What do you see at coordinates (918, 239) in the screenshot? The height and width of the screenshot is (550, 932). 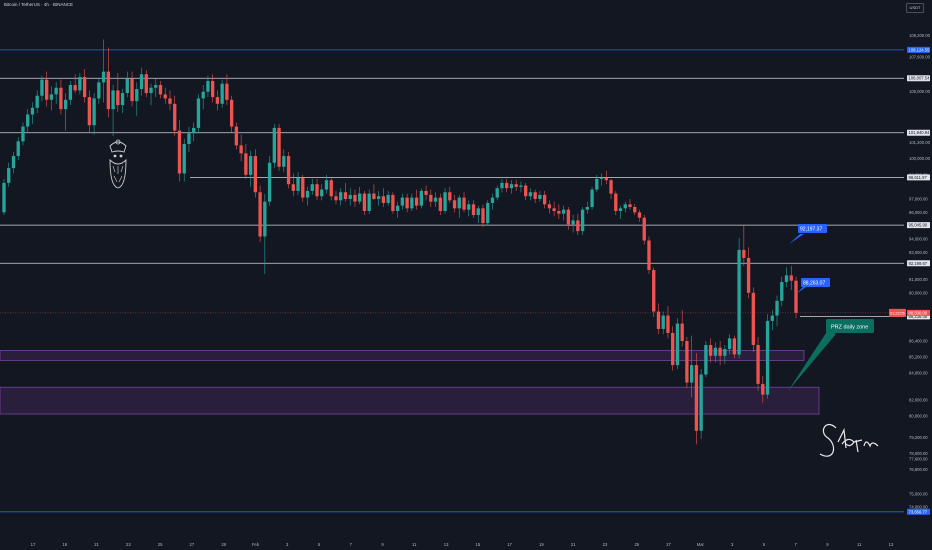 I see `price-tick-label: 94,000.00` at bounding box center [918, 239].